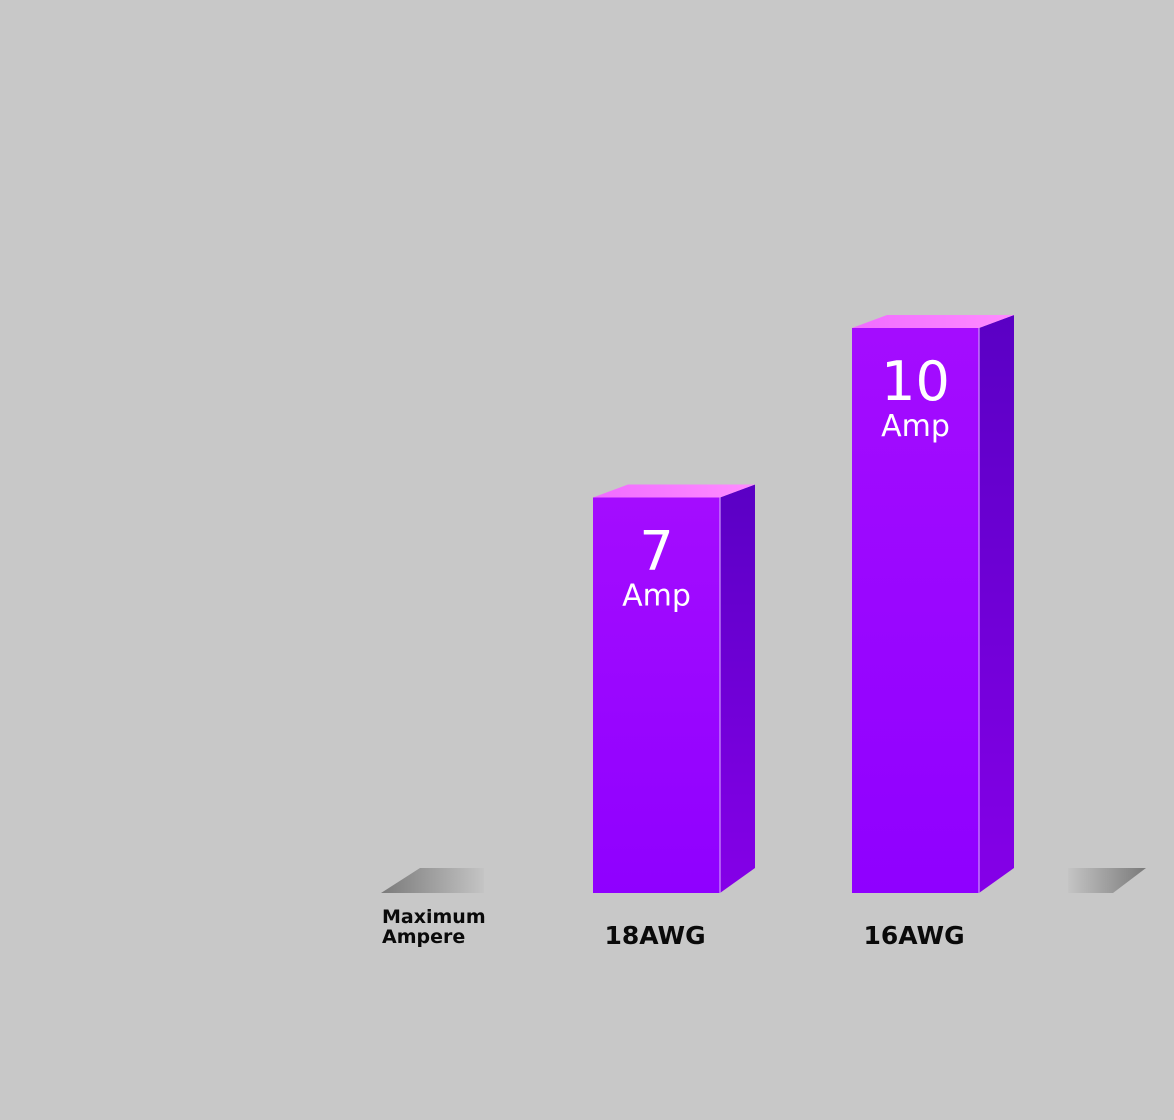 The width and height of the screenshot is (1174, 1120). What do you see at coordinates (1107, 880) in the screenshot?
I see `floor-marker-right` at bounding box center [1107, 880].